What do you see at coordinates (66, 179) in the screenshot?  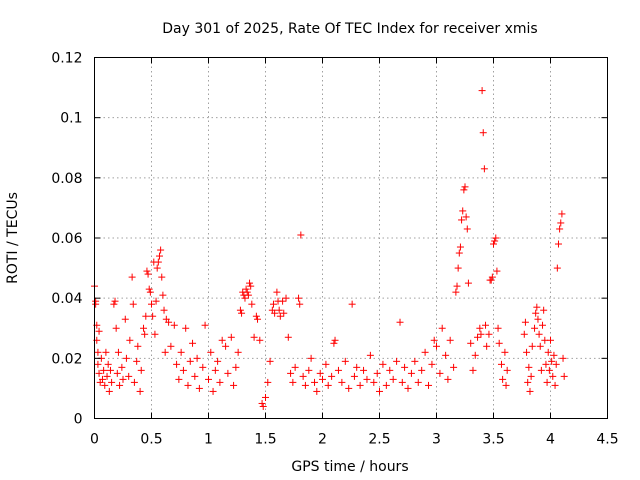 I see `y-tick-label: 0.08` at bounding box center [66, 179].